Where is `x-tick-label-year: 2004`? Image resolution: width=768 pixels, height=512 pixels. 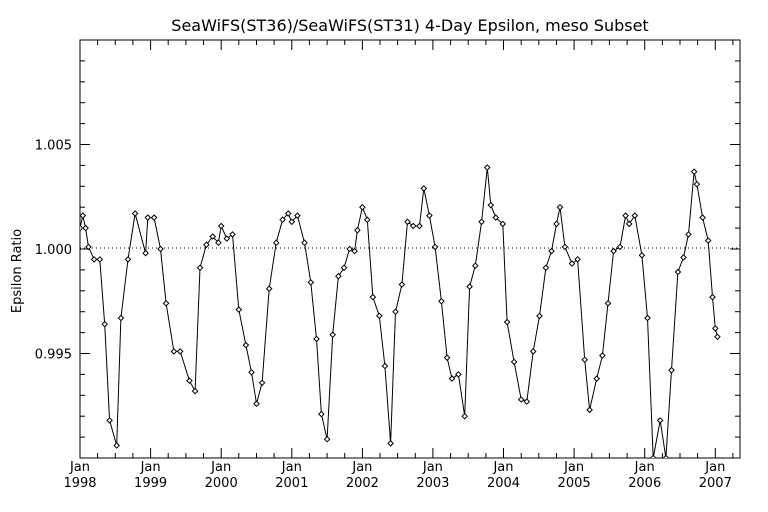
x-tick-label-year: 2004 is located at coordinates (503, 483).